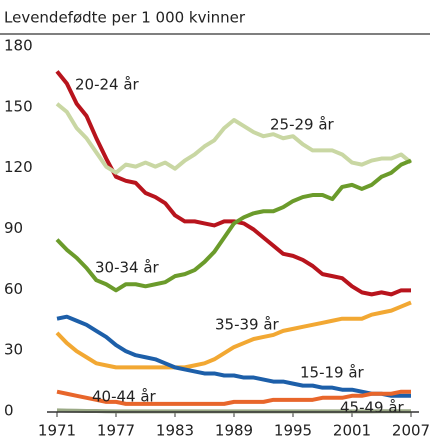 This screenshot has width=430, height=440. Describe the element at coordinates (18, 106) in the screenshot. I see `y-tick-label: 150` at that location.